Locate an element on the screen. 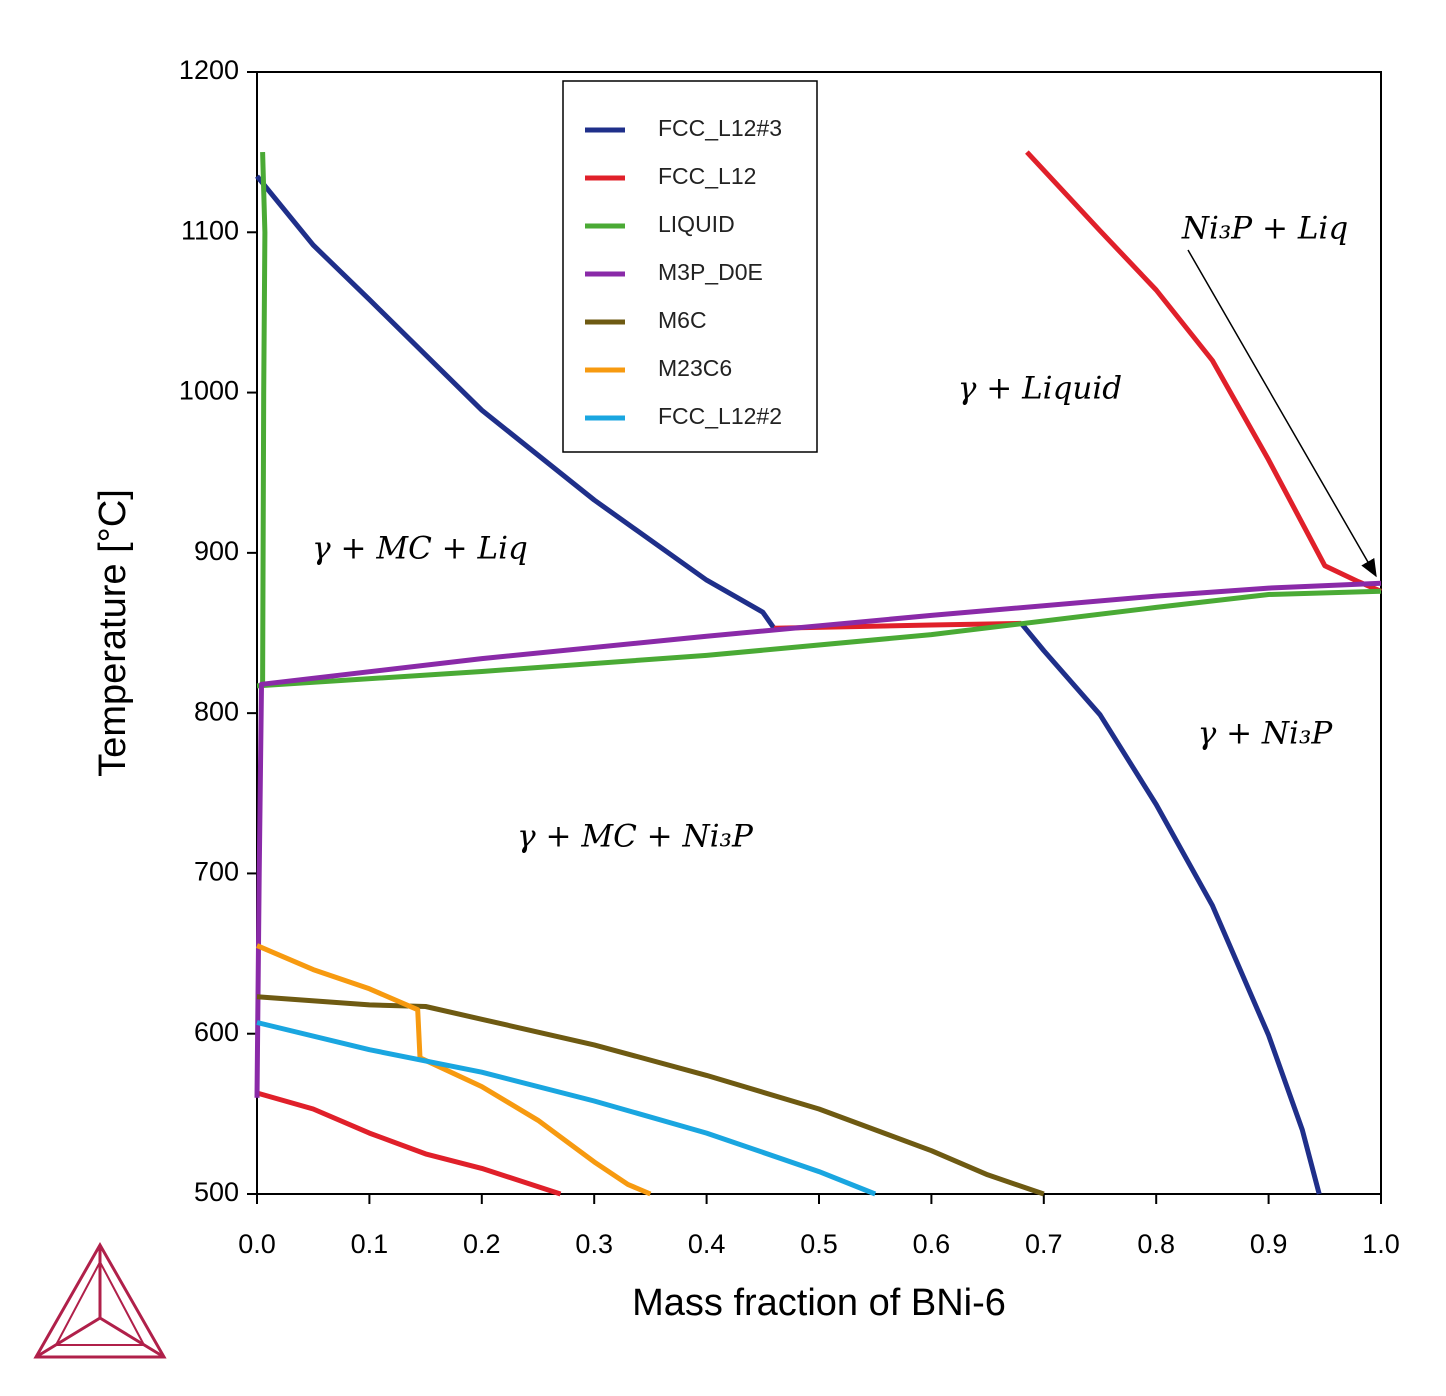 This screenshot has width=1446, height=1396. y-axis-label: Temperature [°C] is located at coordinates (113, 633).